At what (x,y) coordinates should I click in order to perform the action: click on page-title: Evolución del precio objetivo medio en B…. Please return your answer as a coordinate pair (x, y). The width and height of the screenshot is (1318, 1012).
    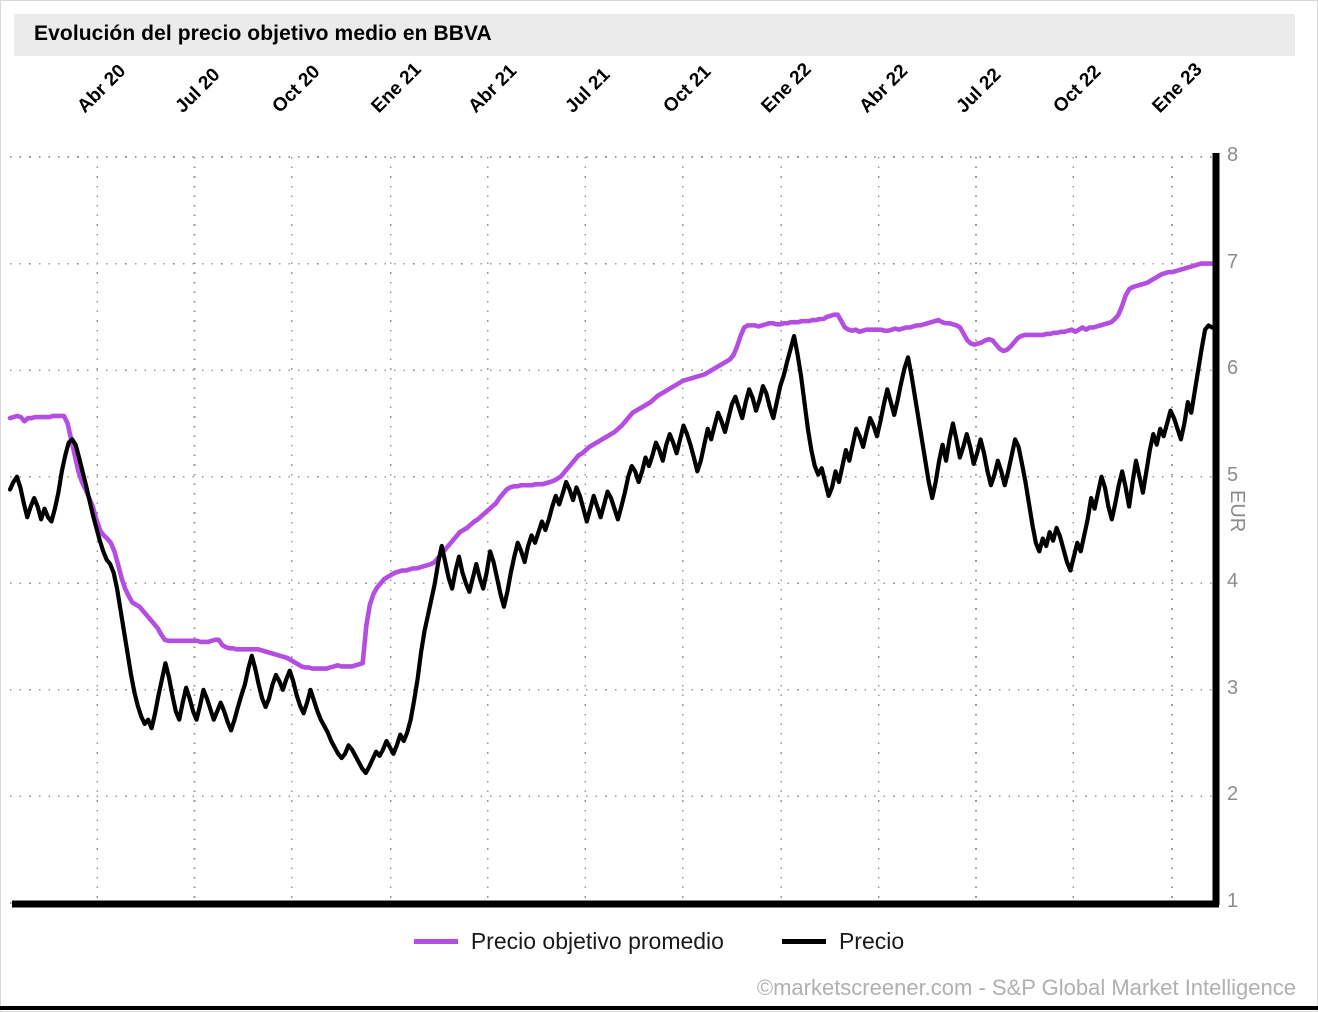
    Looking at the image, I should click on (263, 33).